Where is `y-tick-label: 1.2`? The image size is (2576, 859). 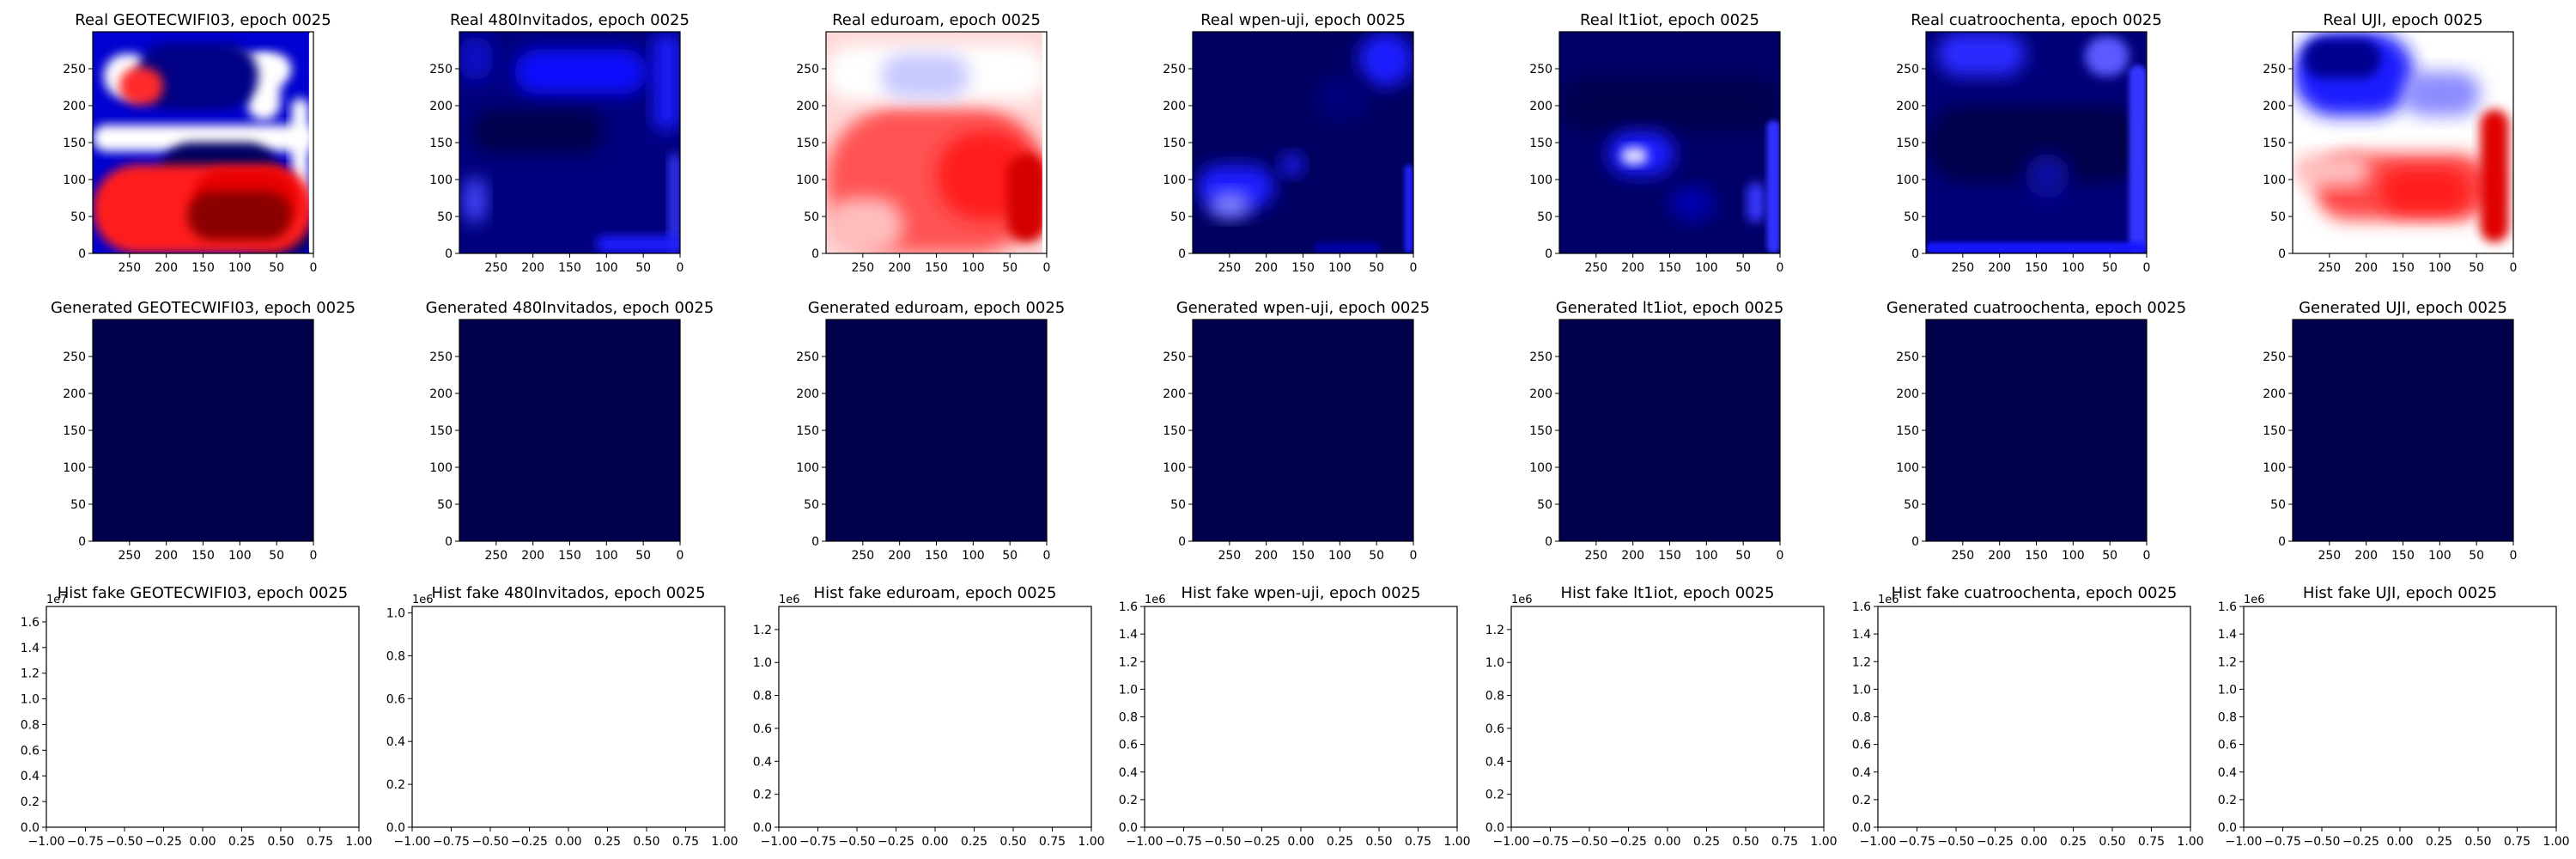
y-tick-label: 1.2 is located at coordinates (1862, 662).